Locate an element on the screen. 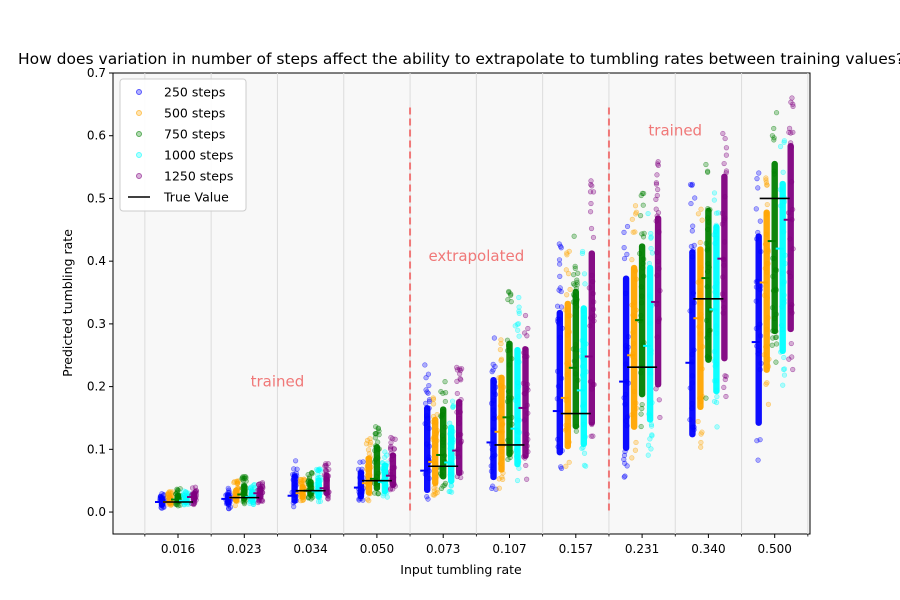 The height and width of the screenshot is (600, 900). legend-box is located at coordinates (183, 145).